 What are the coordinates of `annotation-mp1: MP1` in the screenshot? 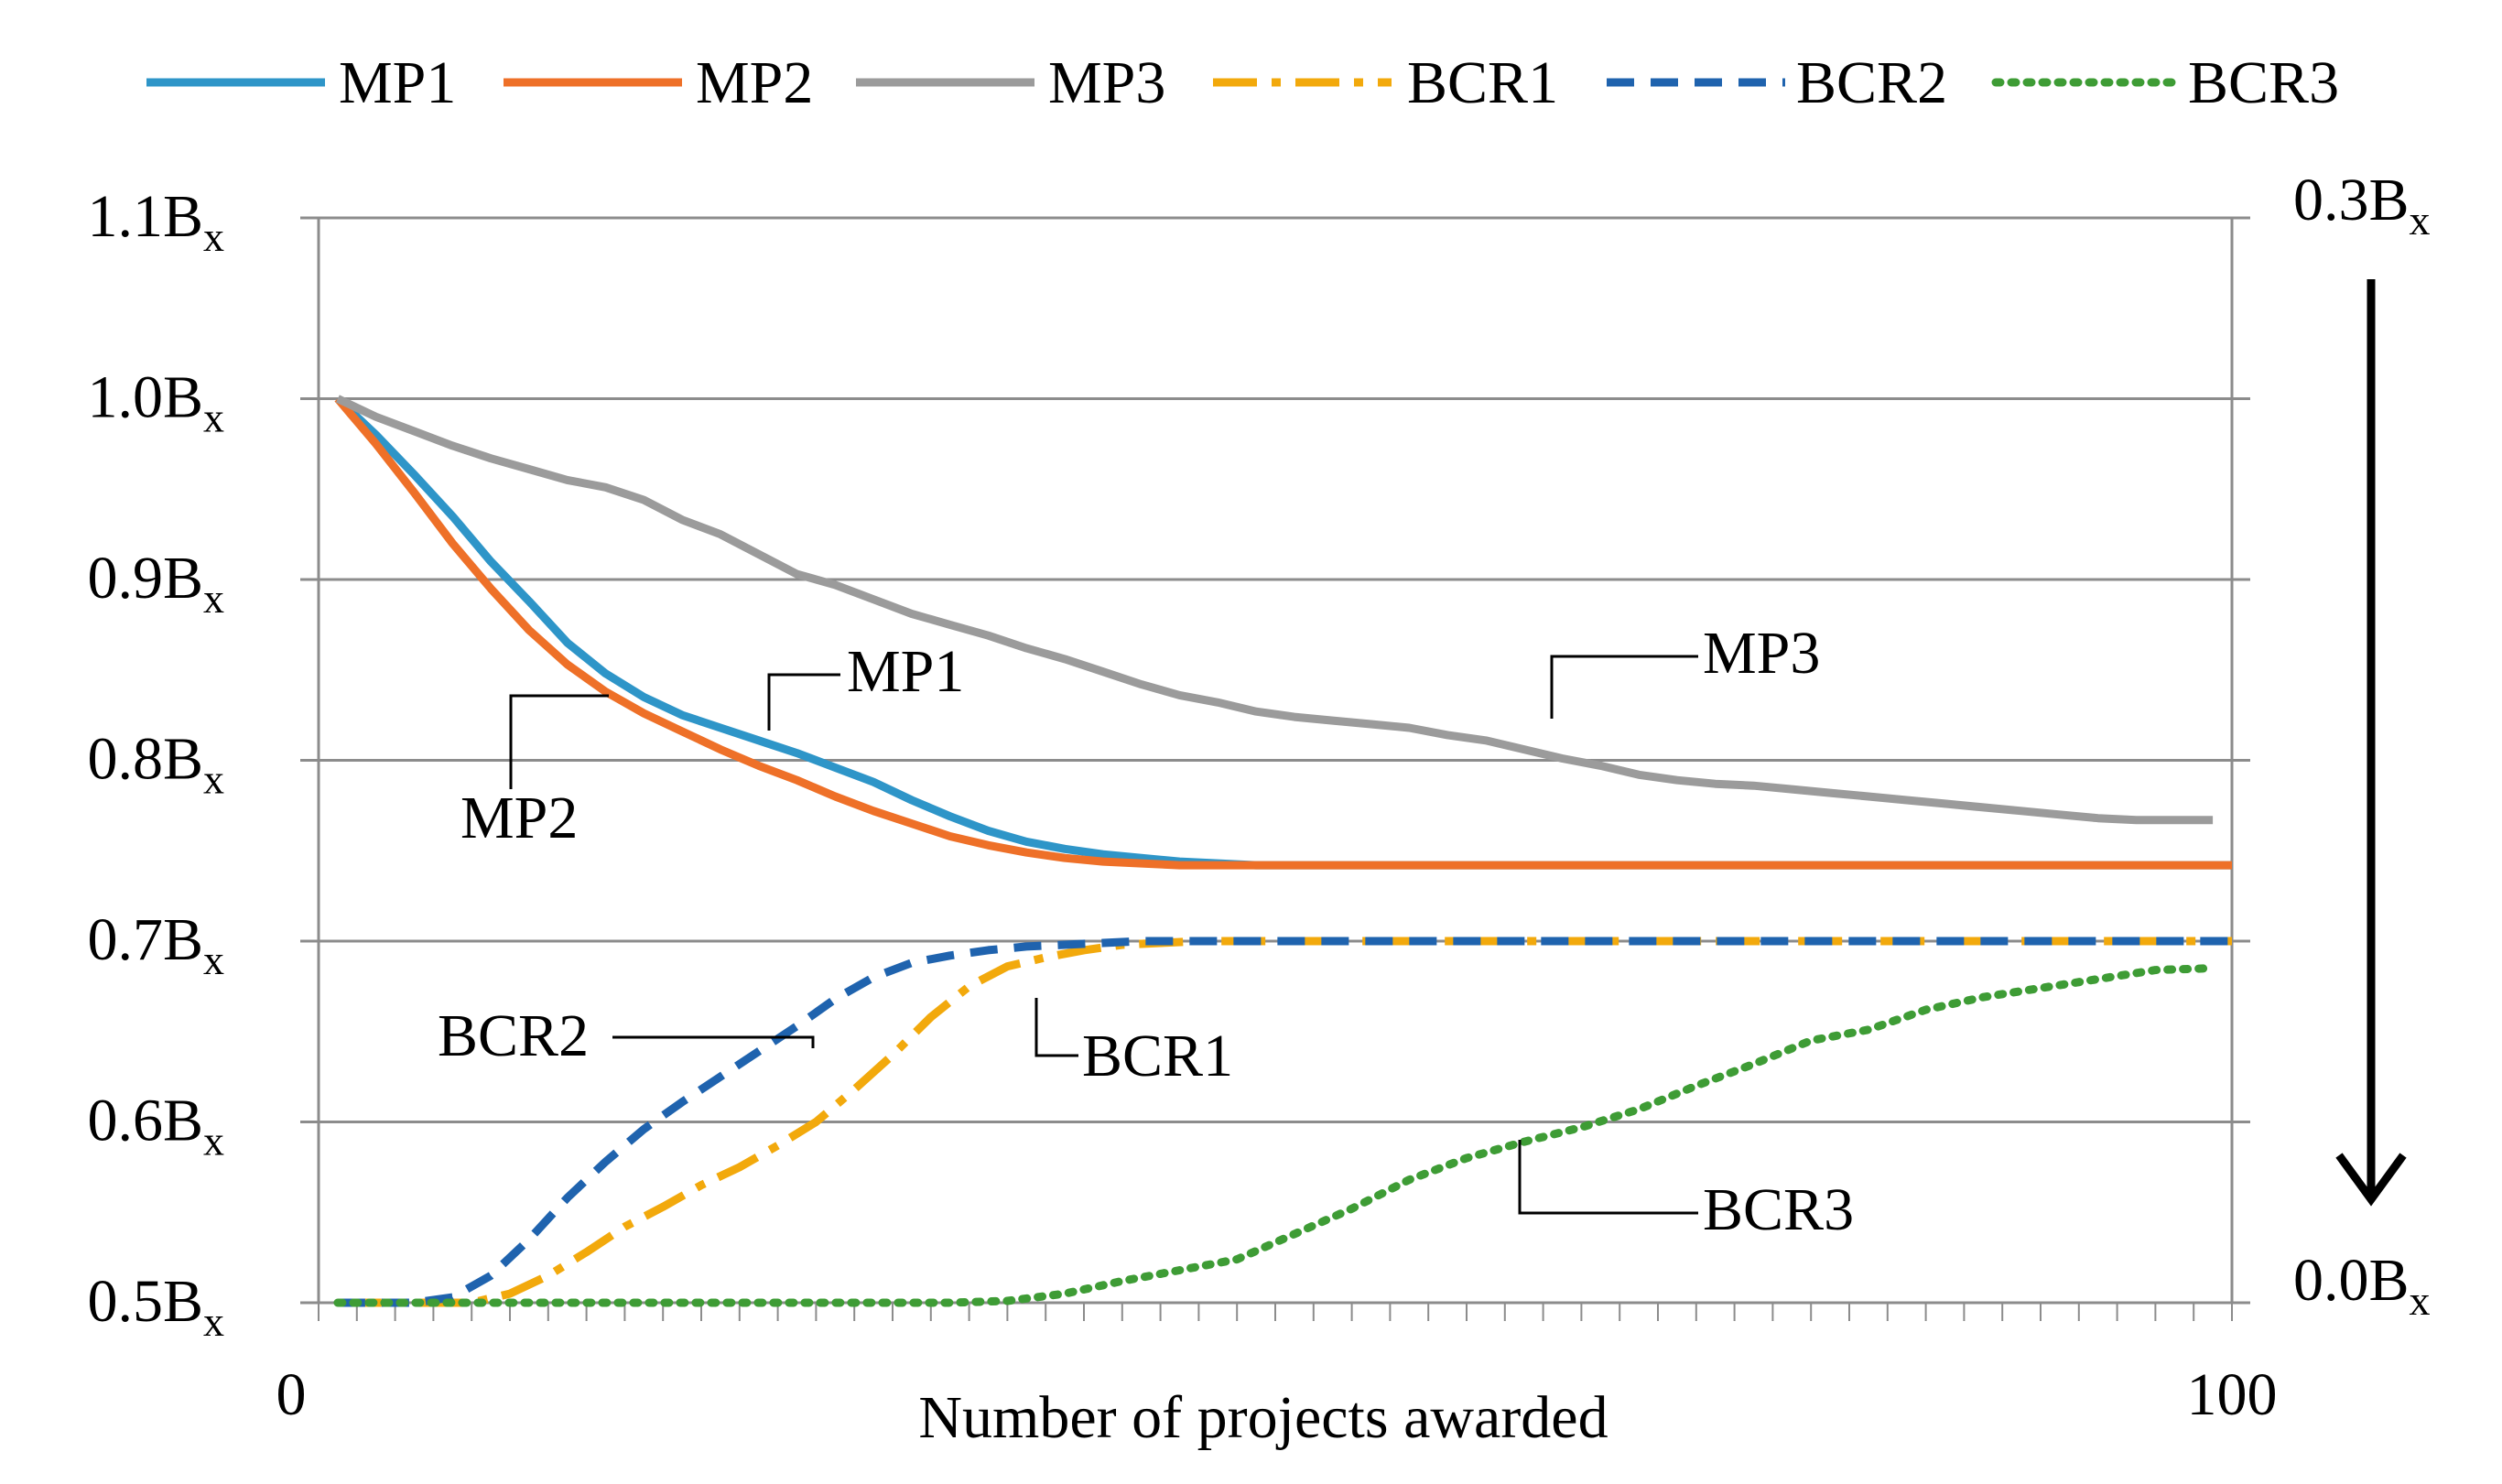 It's located at (906, 672).